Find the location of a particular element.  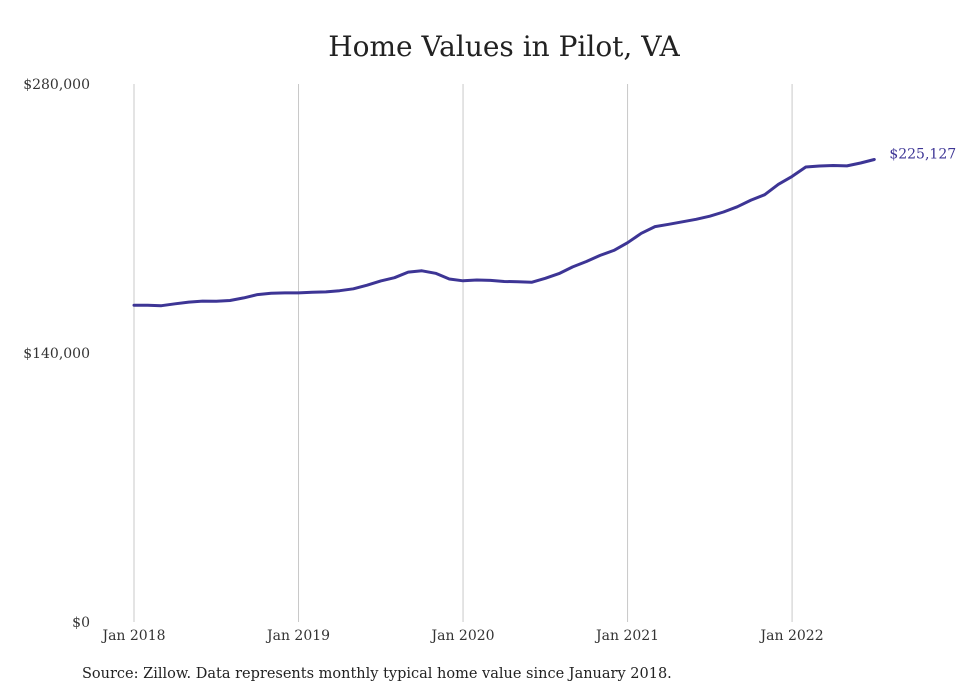

x-tick-label: Jan 2022 is located at coordinates (791, 636).